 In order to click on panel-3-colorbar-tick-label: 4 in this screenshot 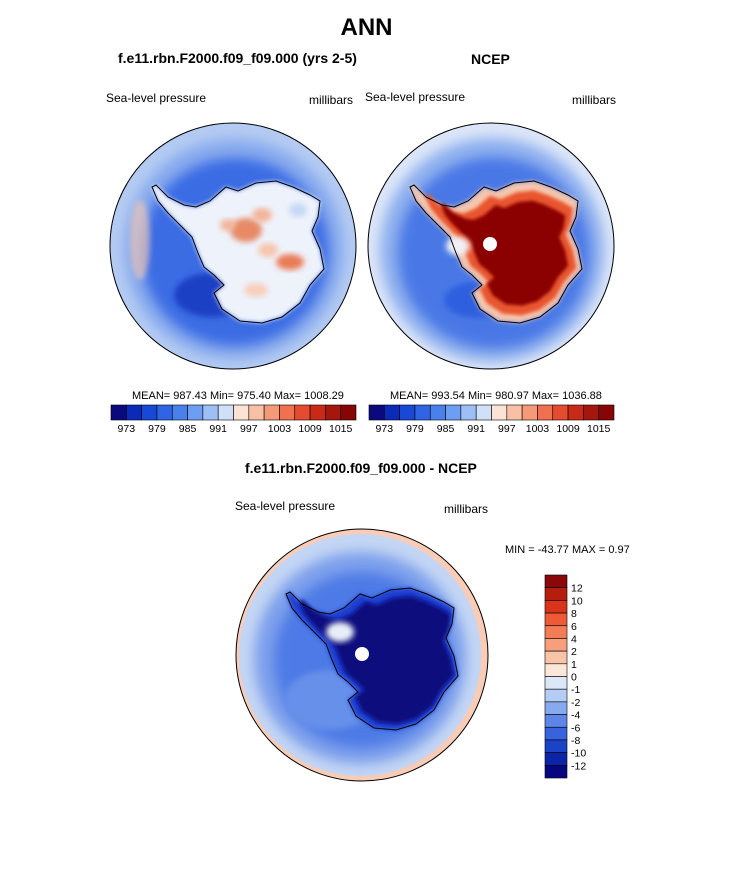, I will do `click(574, 639)`.